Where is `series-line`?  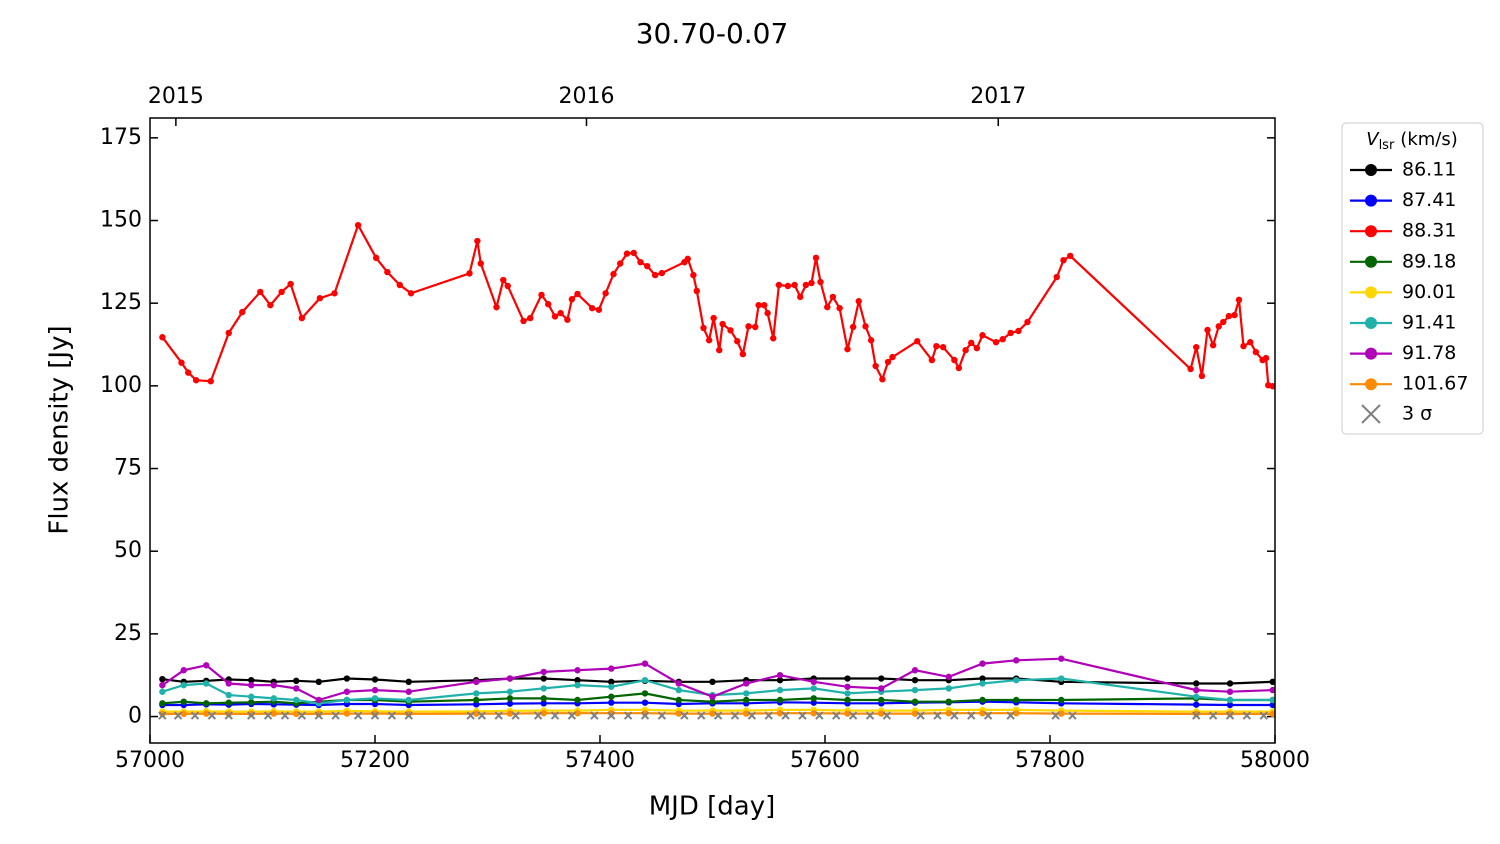 series-line is located at coordinates (717, 703).